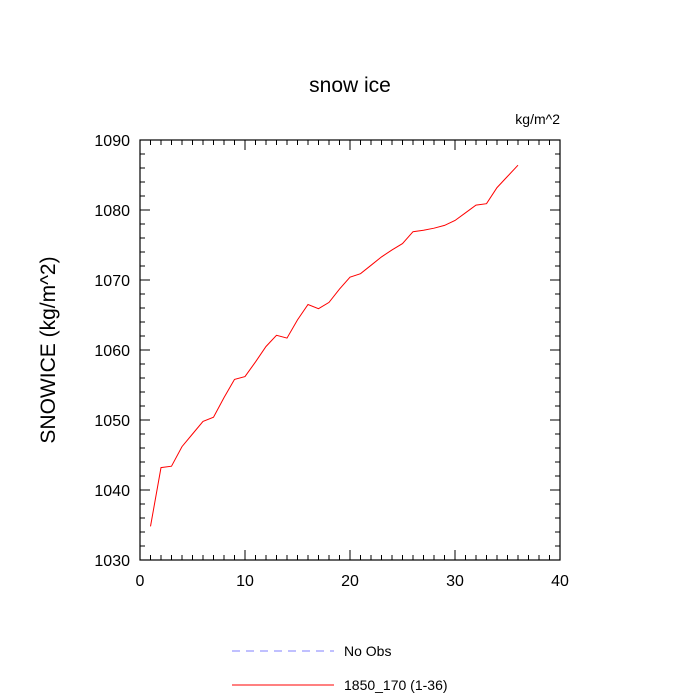  What do you see at coordinates (112, 141) in the screenshot?
I see `y-tick-label: 1090` at bounding box center [112, 141].